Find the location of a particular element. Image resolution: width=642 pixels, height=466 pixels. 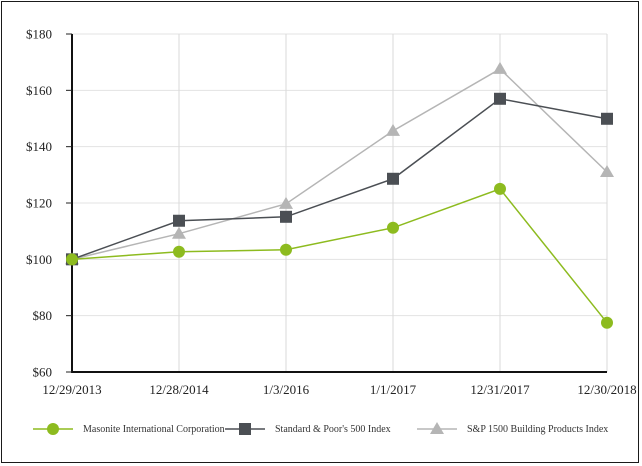

y-axis-ticks: $60 $80 $100 $120 $140 $160 $180 is located at coordinates (49, 203).